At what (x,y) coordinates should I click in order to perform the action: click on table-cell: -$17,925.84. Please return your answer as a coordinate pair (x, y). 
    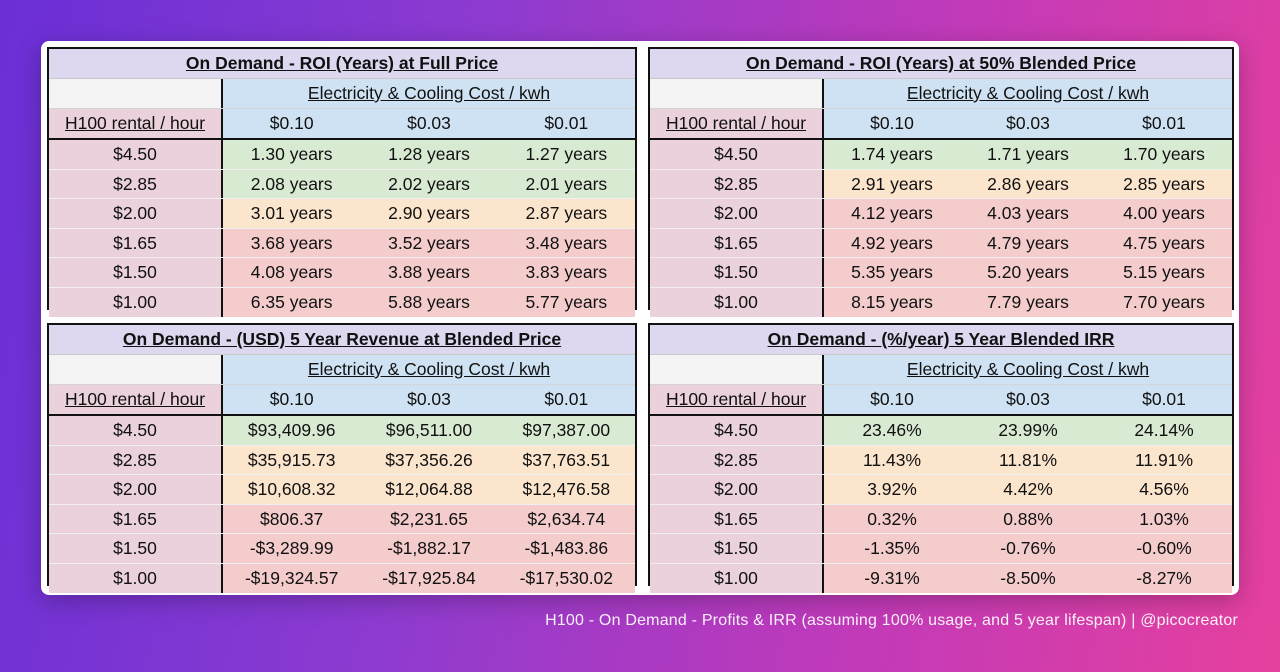
    Looking at the image, I should click on (429, 577).